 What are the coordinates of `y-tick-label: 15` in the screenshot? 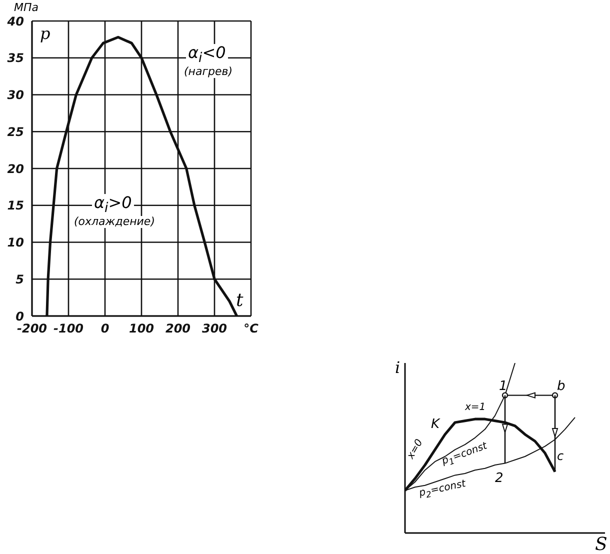 It's located at (15, 205).